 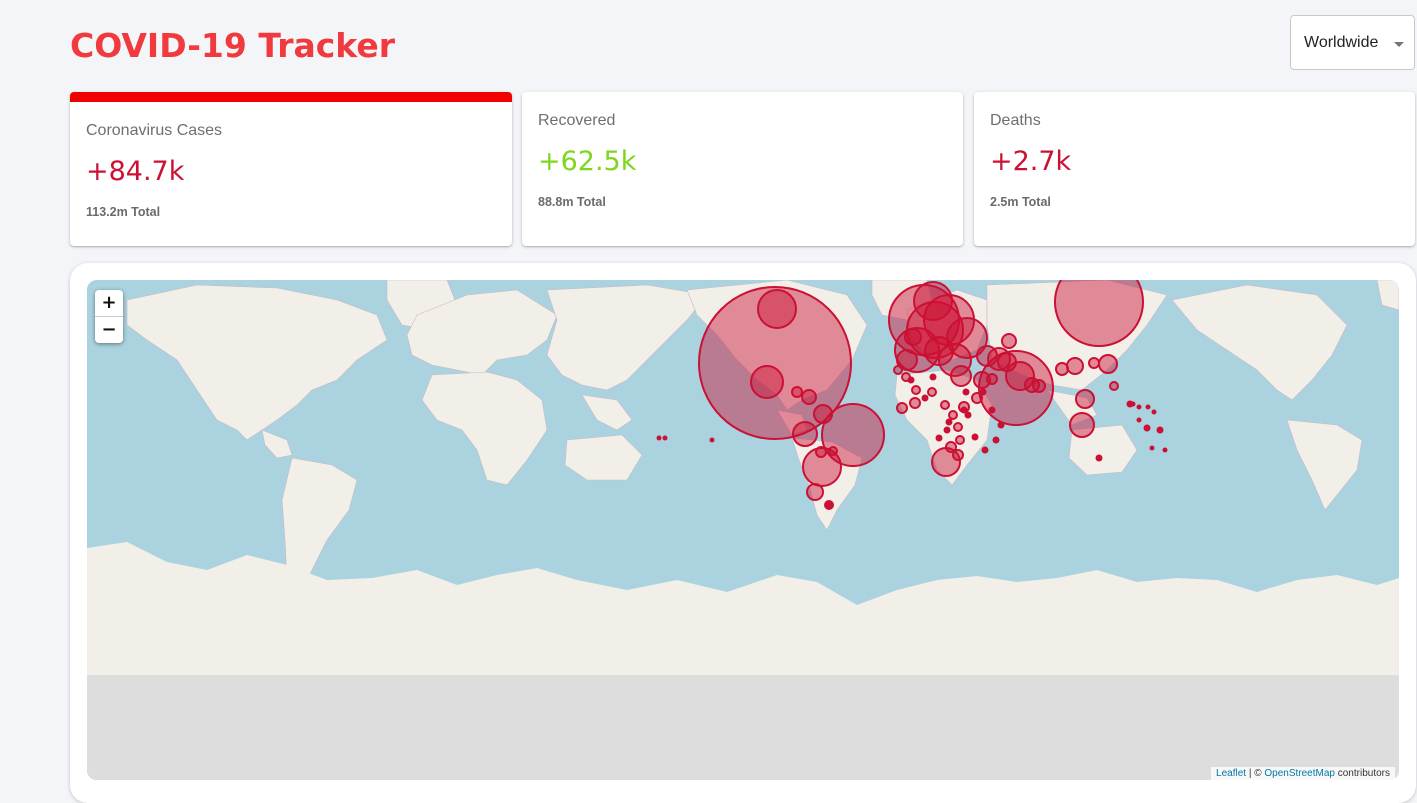 I want to click on deaths-total: 2.5m Total, so click(x=1020, y=202).